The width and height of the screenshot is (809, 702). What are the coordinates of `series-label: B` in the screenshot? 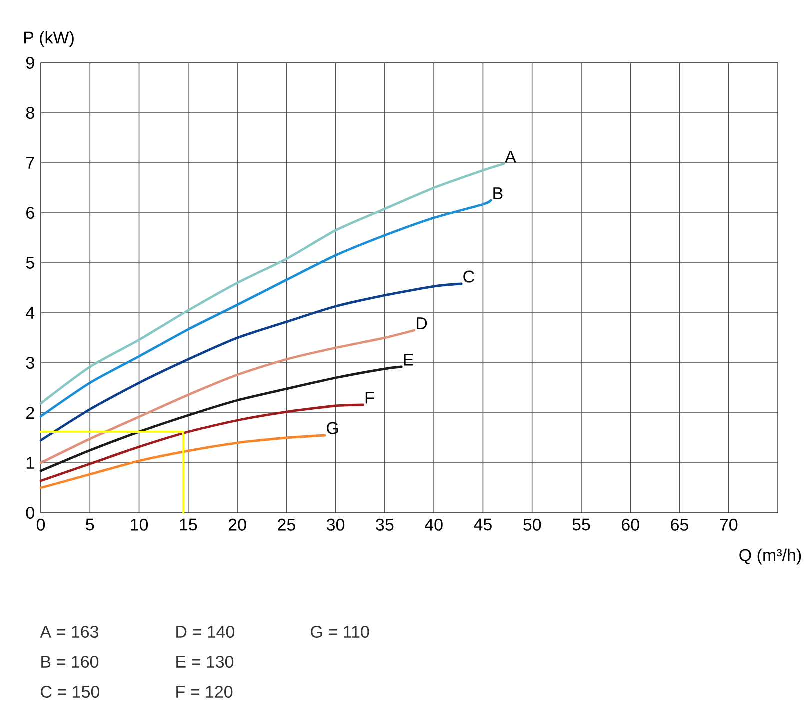 It's located at (498, 194).